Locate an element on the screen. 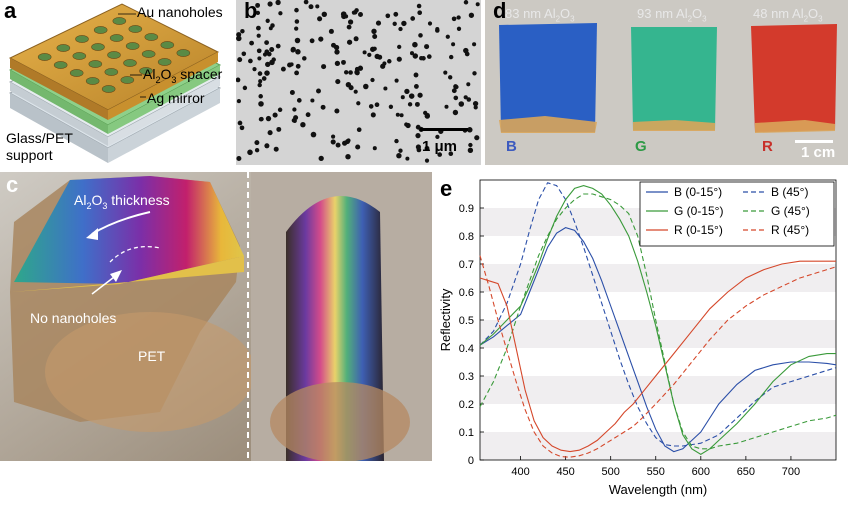 The image size is (850, 506). sem-scale-bar-label: 1 μm is located at coordinates (440, 146).